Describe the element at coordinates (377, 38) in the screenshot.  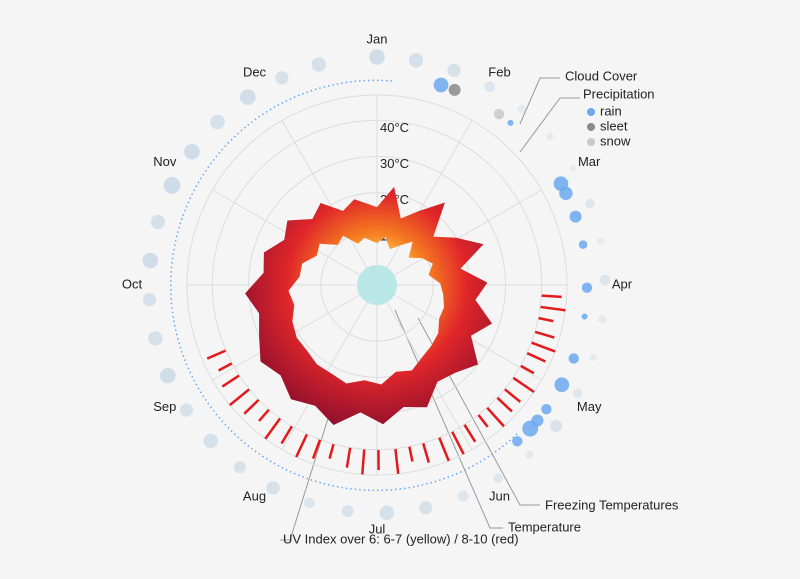
I see `month-label: Jan` at that location.